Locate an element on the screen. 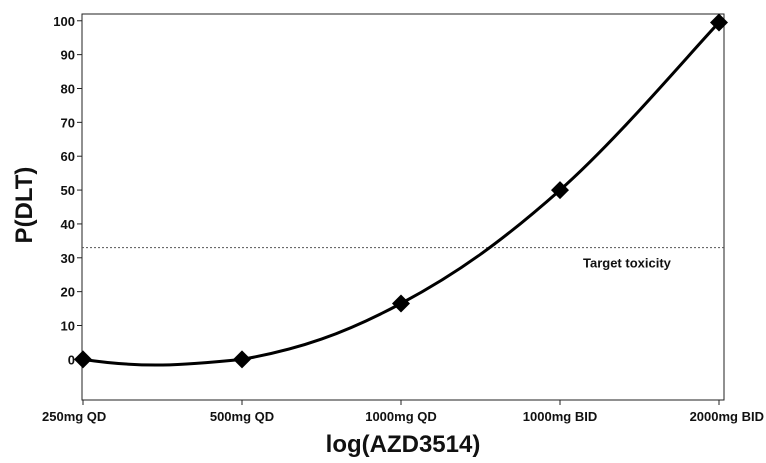  y-tick-label: 10 is located at coordinates (68, 326).